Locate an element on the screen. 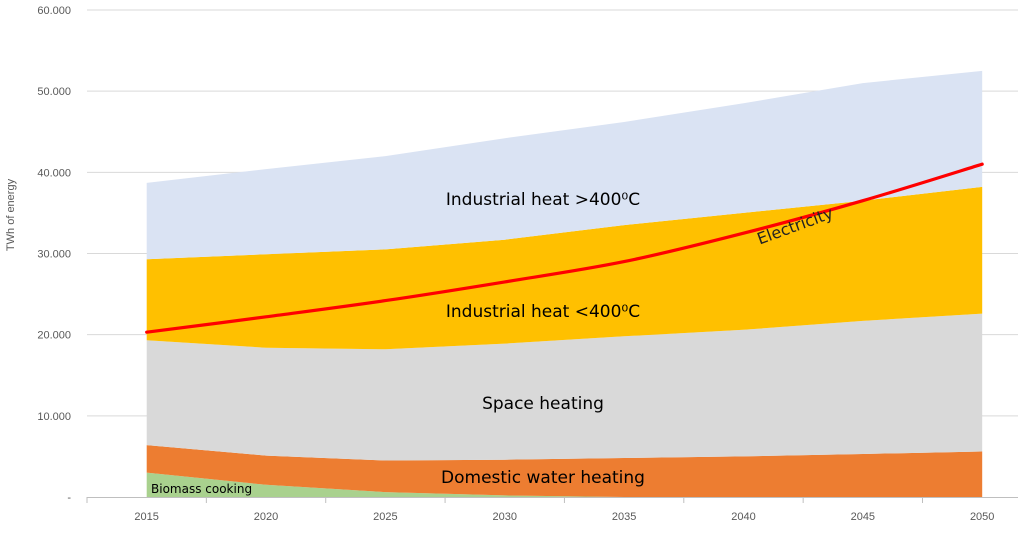 The width and height of the screenshot is (1019, 534). label-industrial-heat-high: Industrial heat >400⁰C is located at coordinates (543, 200).